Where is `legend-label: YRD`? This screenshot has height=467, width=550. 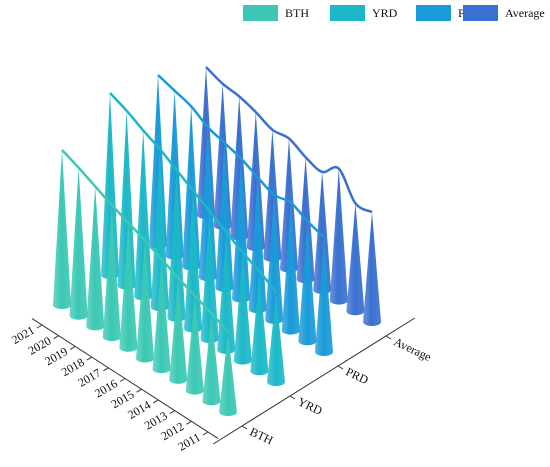 legend-label: YRD is located at coordinates (385, 13).